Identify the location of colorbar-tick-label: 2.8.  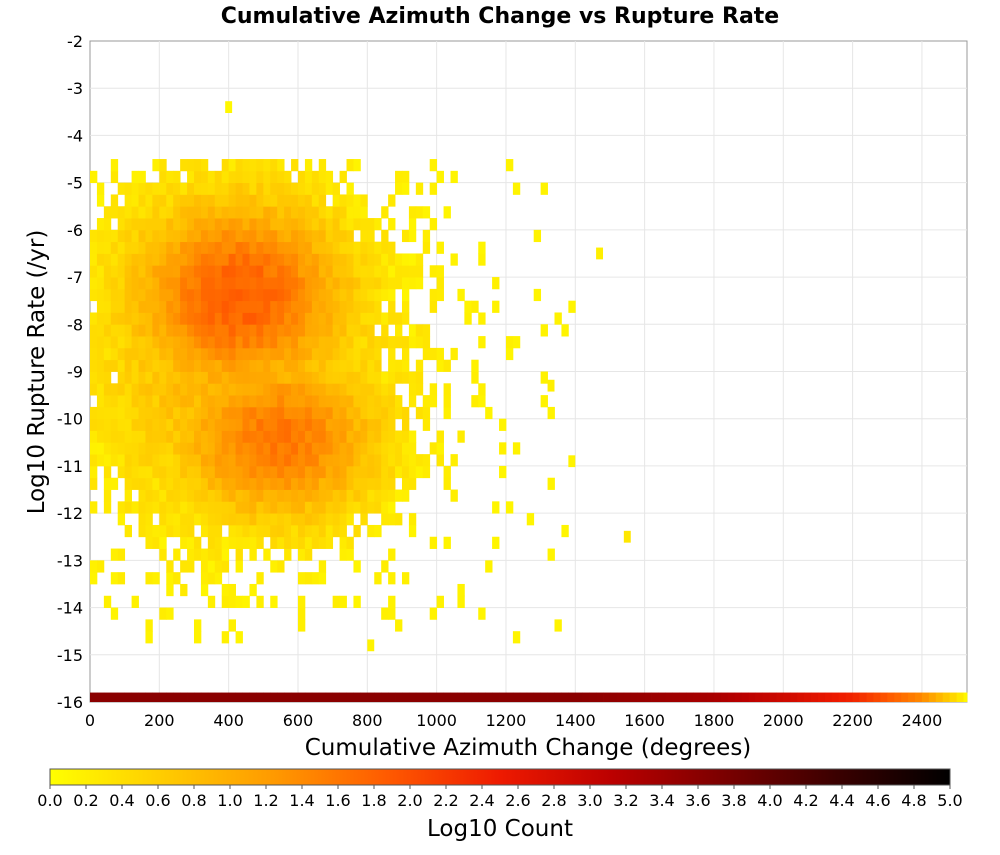
(553, 800).